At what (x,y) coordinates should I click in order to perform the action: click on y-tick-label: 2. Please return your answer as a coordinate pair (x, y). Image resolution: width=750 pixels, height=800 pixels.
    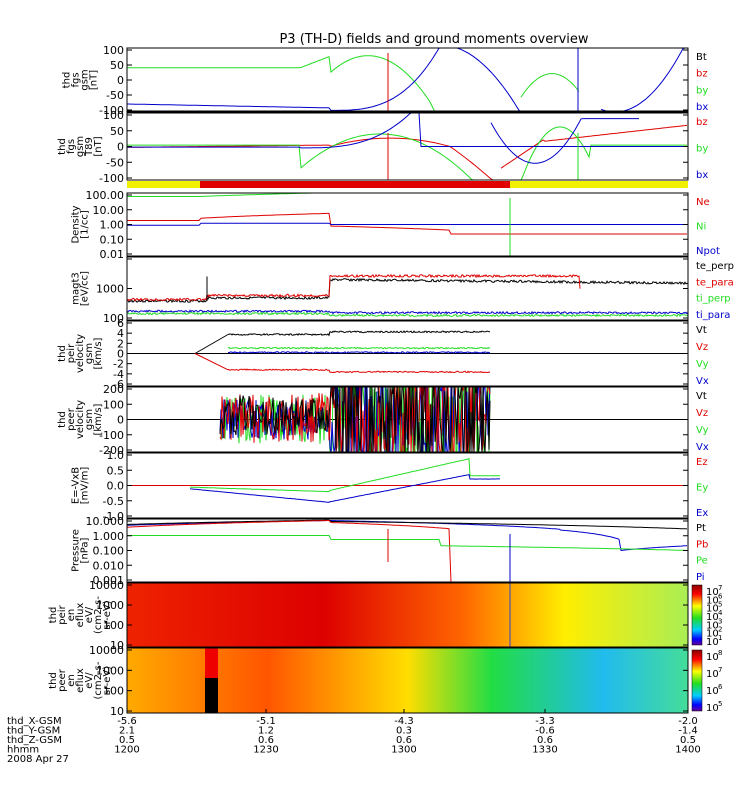
    Looking at the image, I should click on (120, 343).